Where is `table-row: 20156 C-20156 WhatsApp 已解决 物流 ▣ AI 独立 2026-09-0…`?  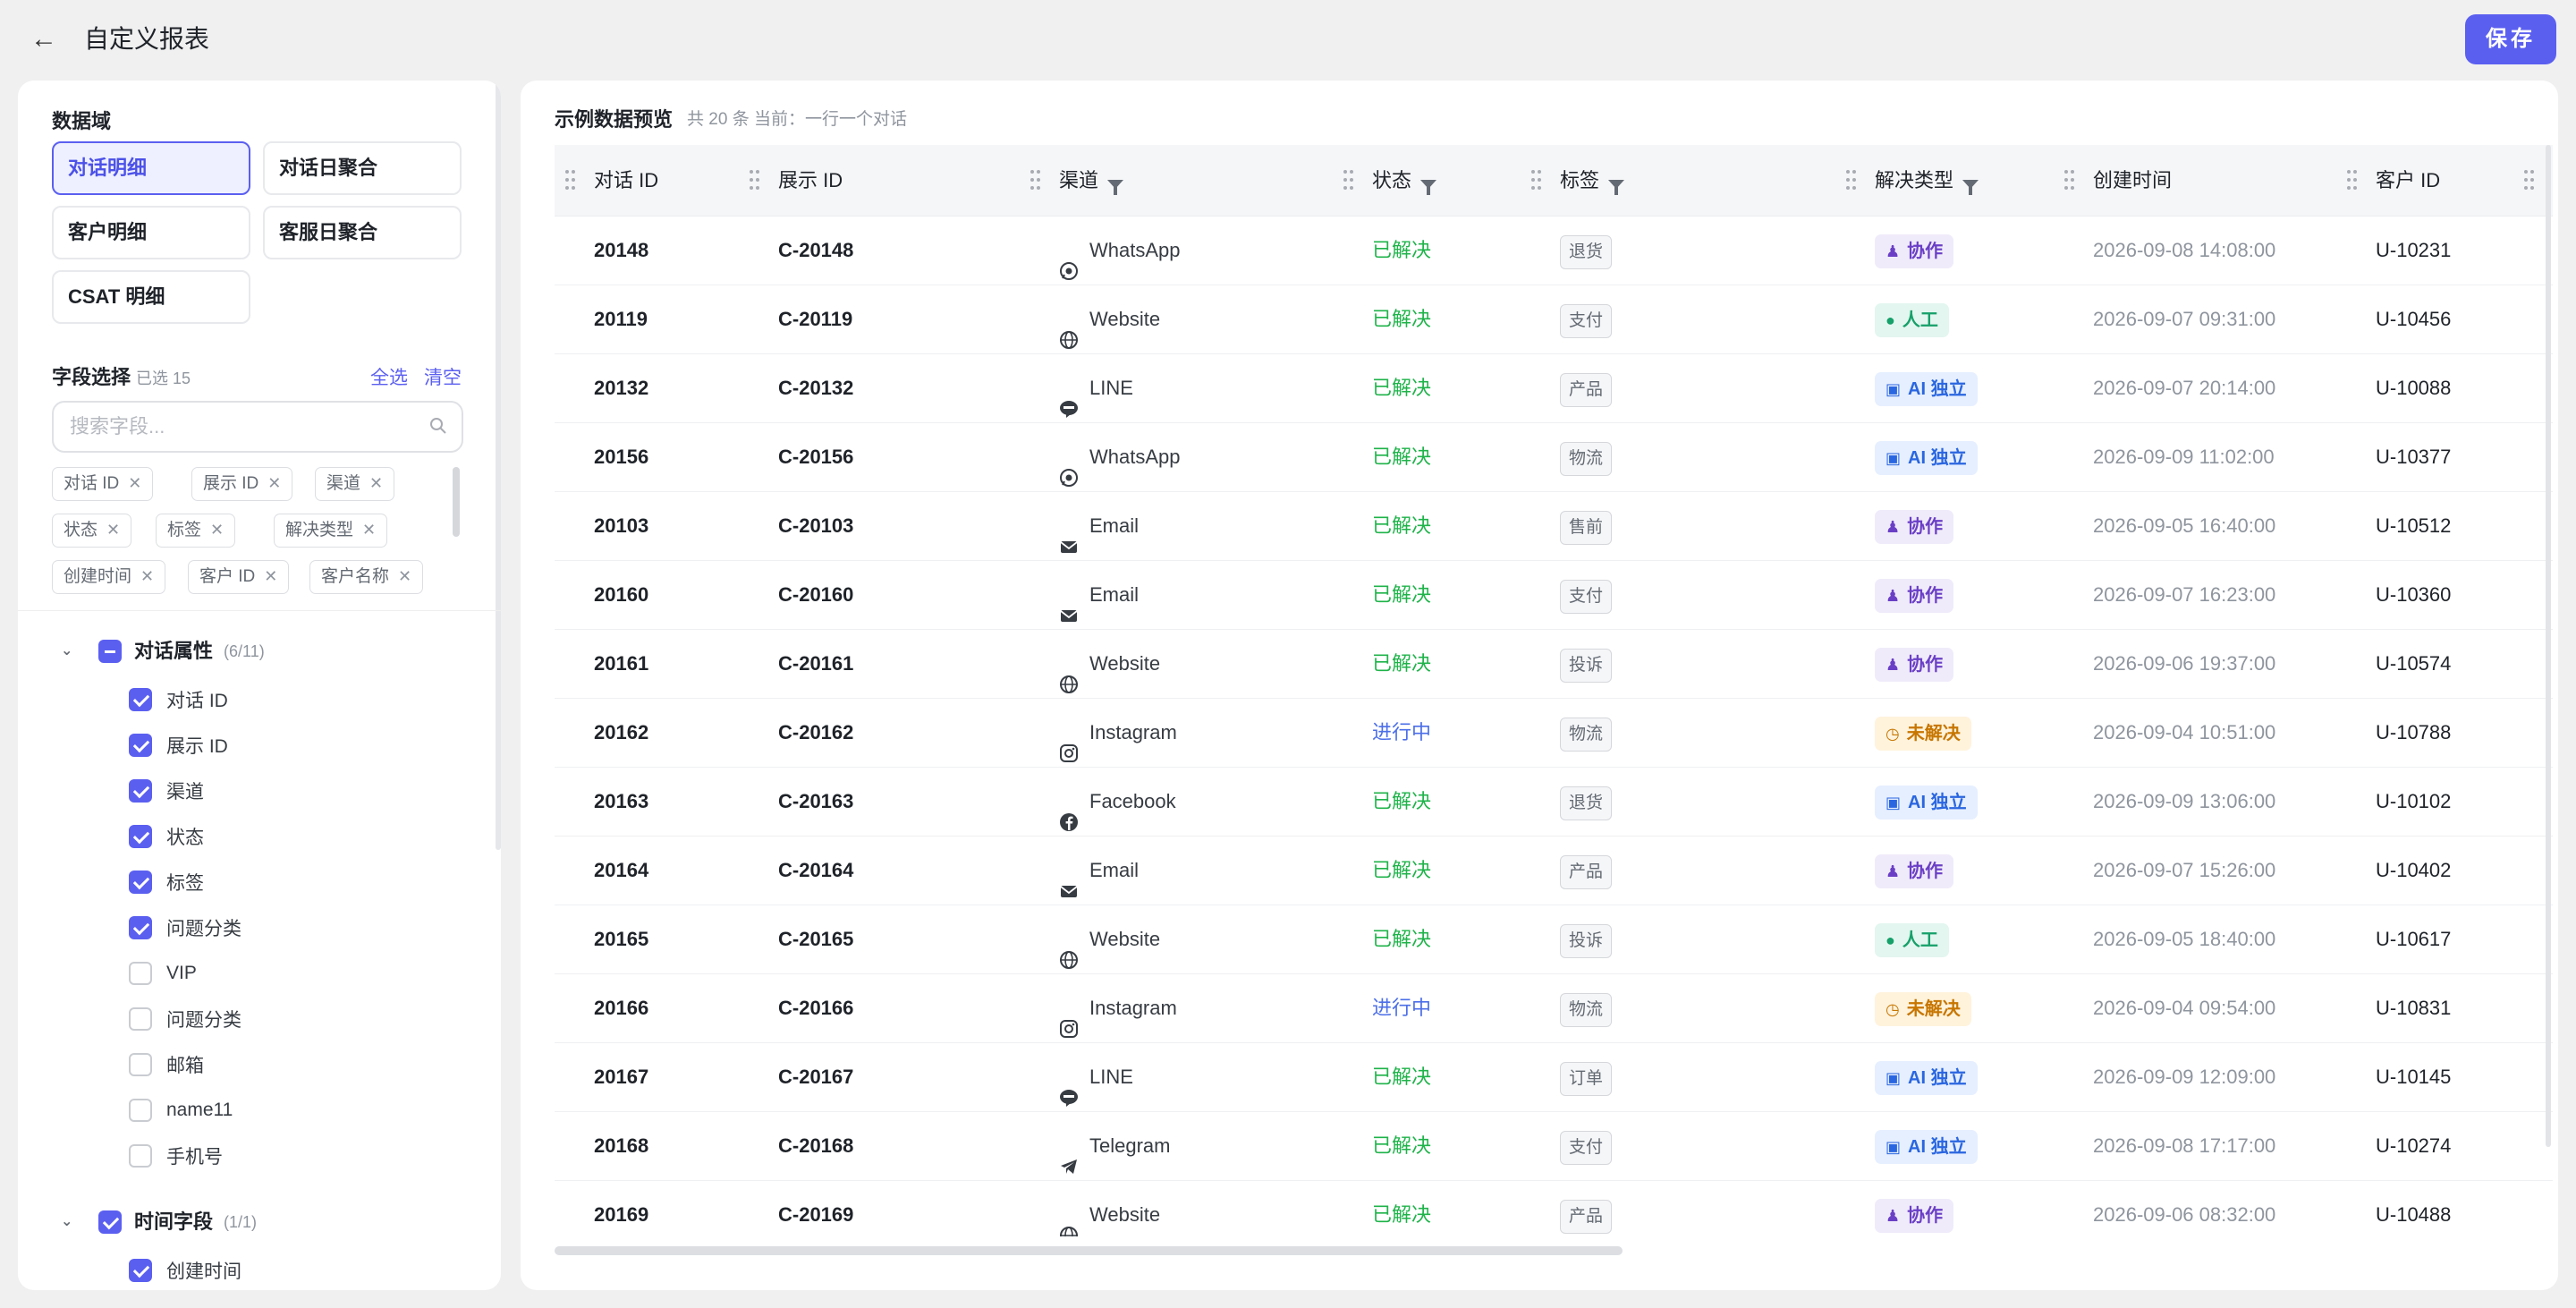 table-row: 20156 C-20156 WhatsApp 已解决 物流 ▣ AI 独立 2026-09-0… is located at coordinates (1554, 457).